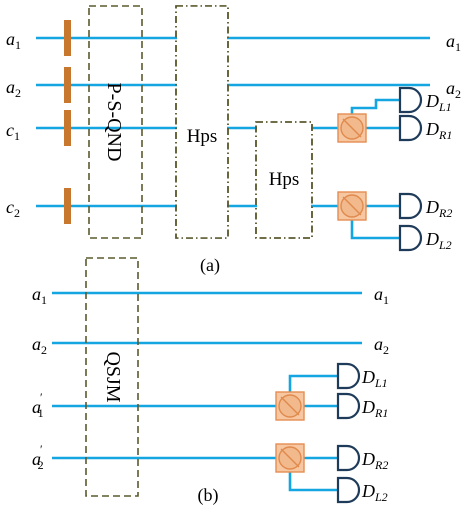 Image resolution: width=472 pixels, height=515 pixels. I want to click on beam-splitter-a2, so click(368, 215).